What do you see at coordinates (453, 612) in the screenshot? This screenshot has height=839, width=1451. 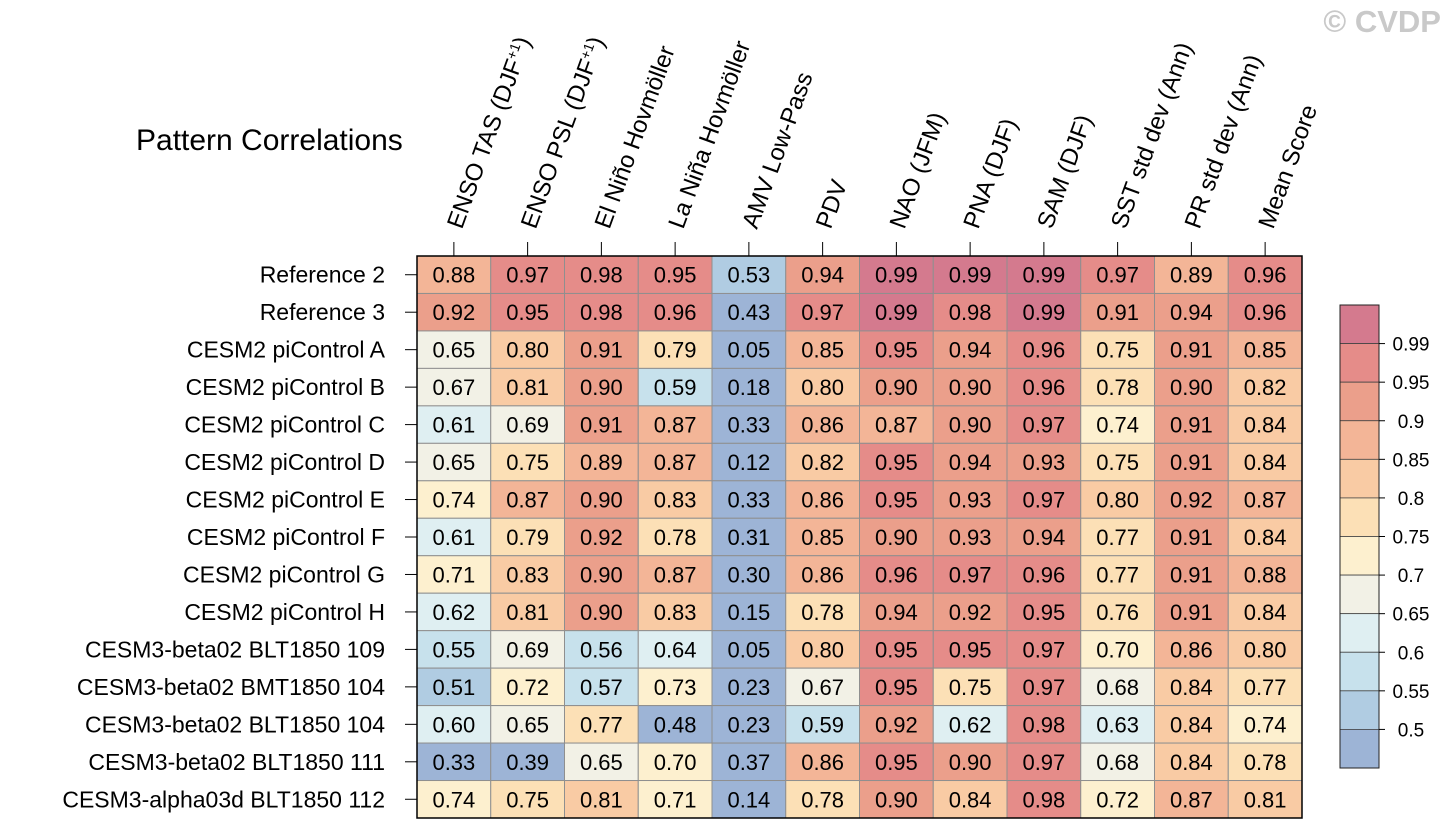 I see `cell-value-label: 0.62` at bounding box center [453, 612].